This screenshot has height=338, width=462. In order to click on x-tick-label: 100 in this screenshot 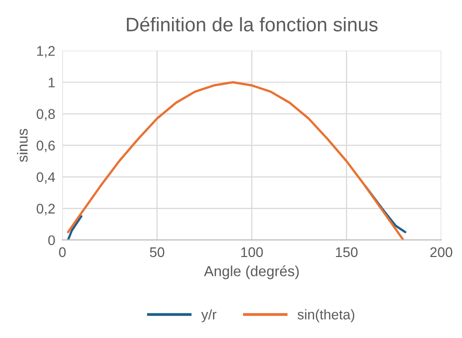, I will do `click(252, 252)`.